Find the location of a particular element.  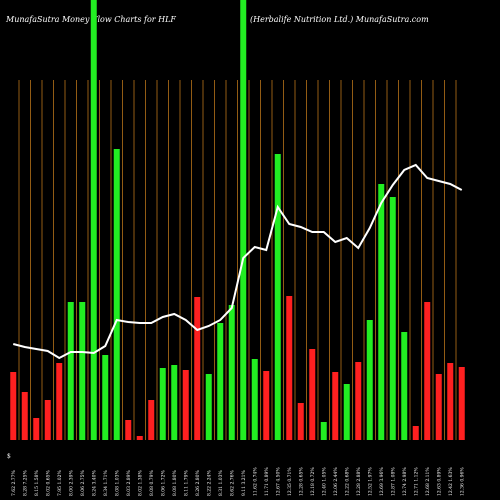

x-tick-label: 8.02 1.38% is located at coordinates (140, 483).